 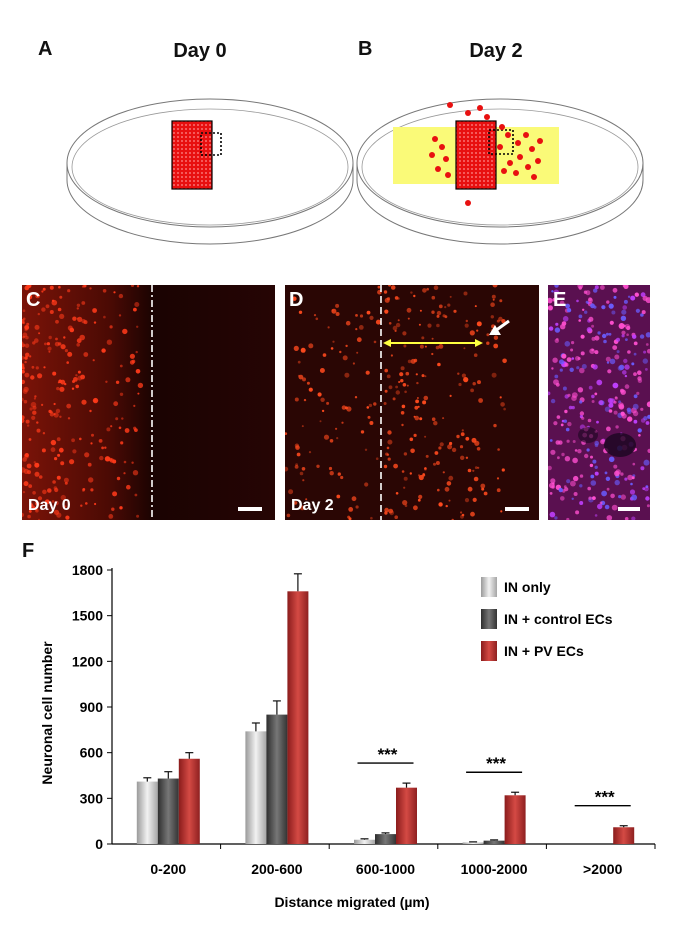 I want to click on micrograph-c: C Day 0, so click(x=148, y=402).